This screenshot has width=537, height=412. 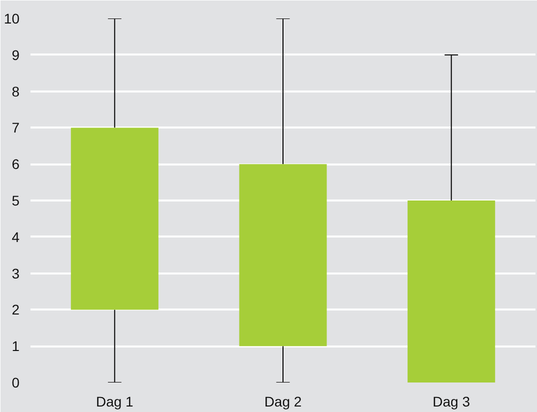 I want to click on y-tick-label: 3, so click(x=16, y=273).